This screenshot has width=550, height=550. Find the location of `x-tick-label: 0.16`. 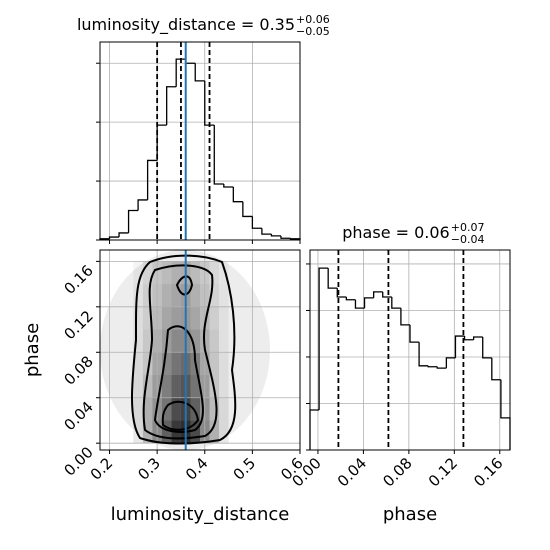

x-tick-label: 0.16 is located at coordinates (488, 472).